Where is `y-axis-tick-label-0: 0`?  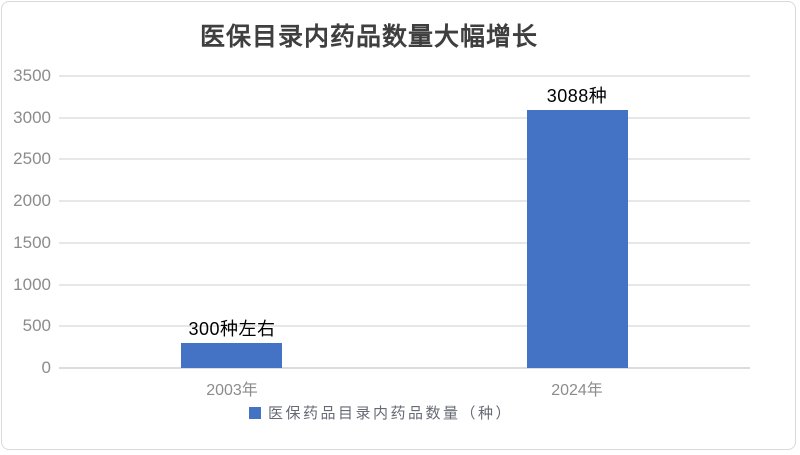 y-axis-tick-label-0: 0 is located at coordinates (46, 367).